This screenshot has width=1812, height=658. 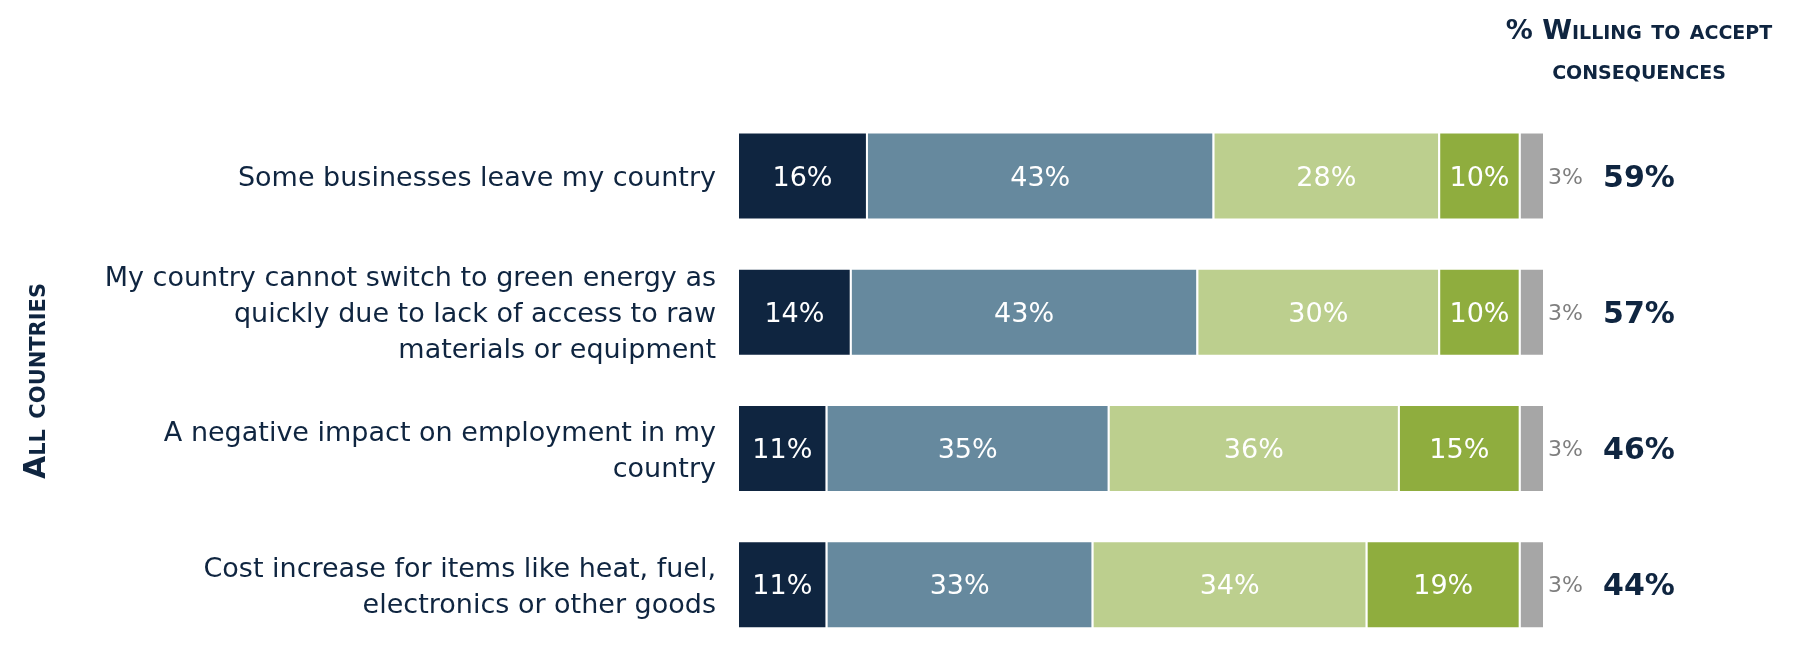 I want to click on y-tick-label: A negative impact on employment in my country, so click(x=440, y=449).